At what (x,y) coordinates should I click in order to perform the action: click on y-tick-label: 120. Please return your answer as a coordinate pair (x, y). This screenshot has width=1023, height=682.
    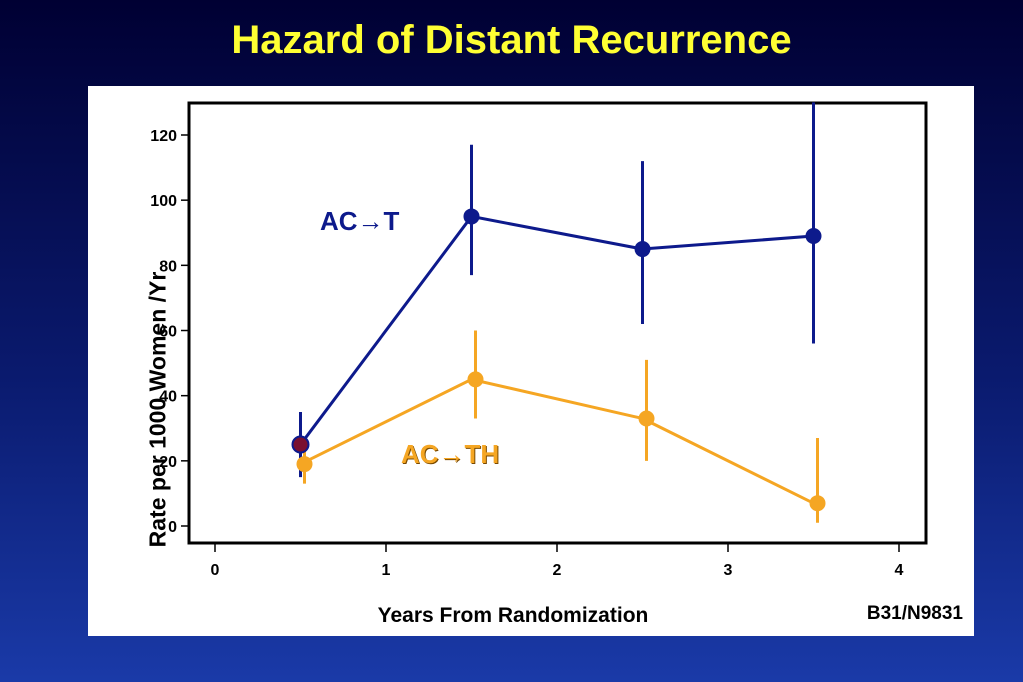
    Looking at the image, I should click on (163, 136).